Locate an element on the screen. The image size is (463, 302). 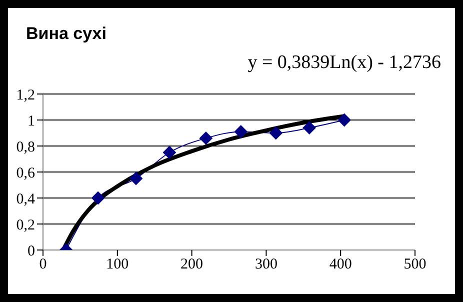
y-tick-label: 0 is located at coordinates (31, 251).